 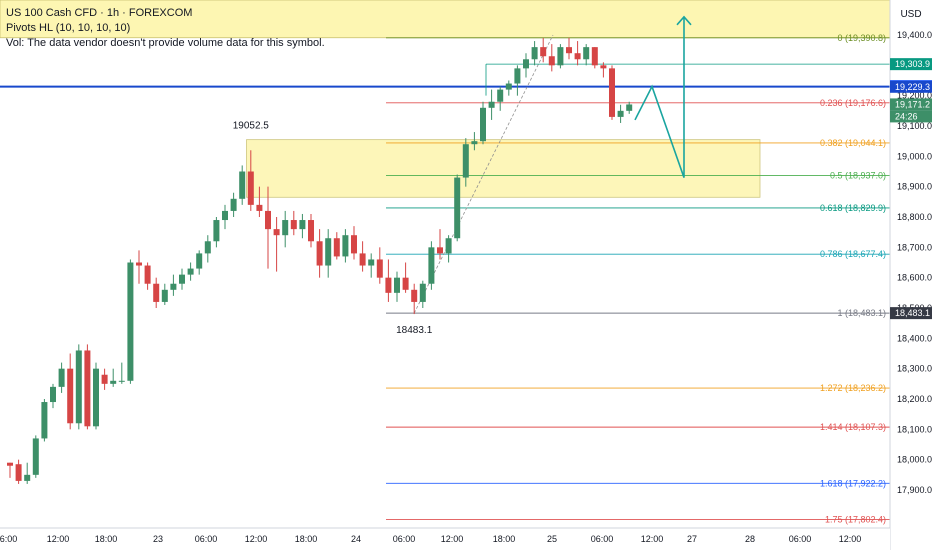 What do you see at coordinates (861, 313) in the screenshot?
I see `fib-level-label-6: 1 (18,483.1)` at bounding box center [861, 313].